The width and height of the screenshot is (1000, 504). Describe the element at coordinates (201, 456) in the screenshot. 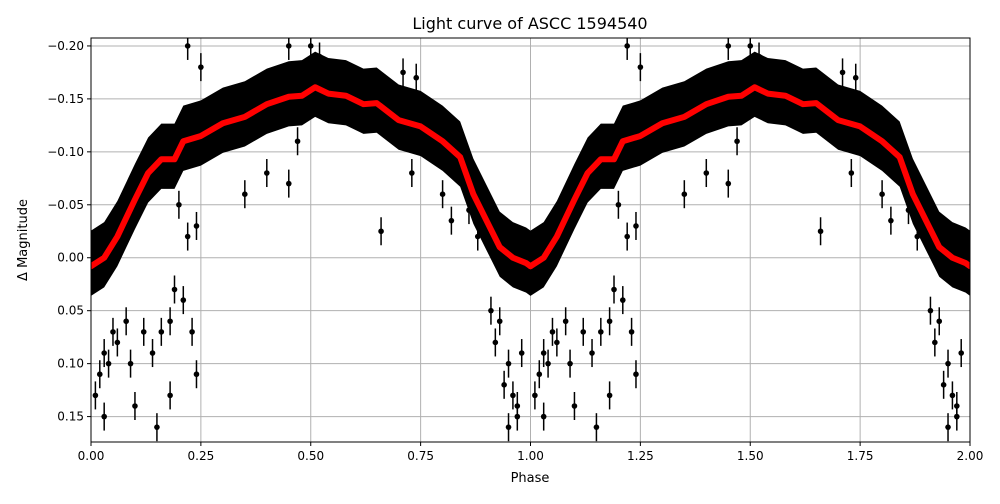

I see `x-tick-label: 0.25` at that location.